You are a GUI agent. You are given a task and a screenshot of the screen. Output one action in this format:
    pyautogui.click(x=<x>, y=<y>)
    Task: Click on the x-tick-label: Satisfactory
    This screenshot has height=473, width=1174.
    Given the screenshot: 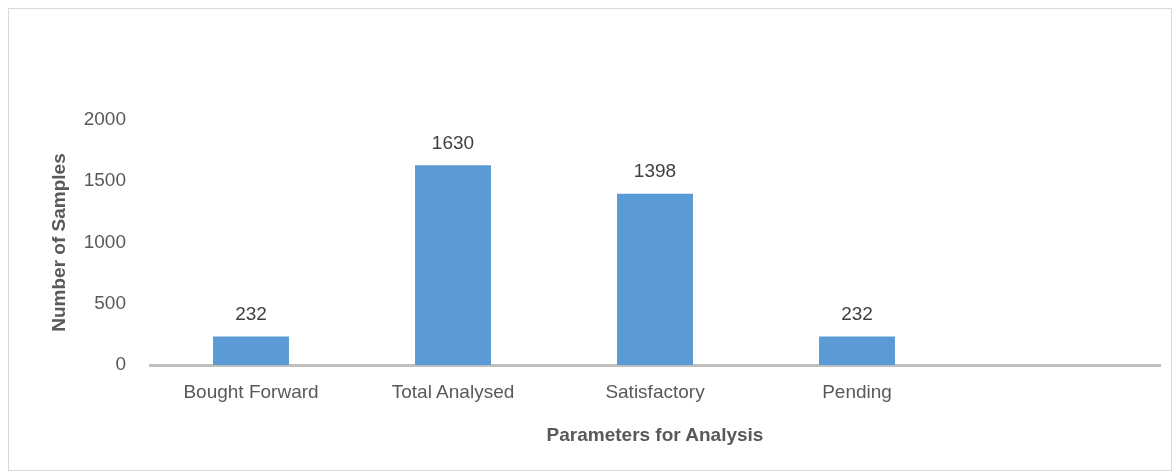 What is the action you would take?
    pyautogui.click(x=655, y=391)
    